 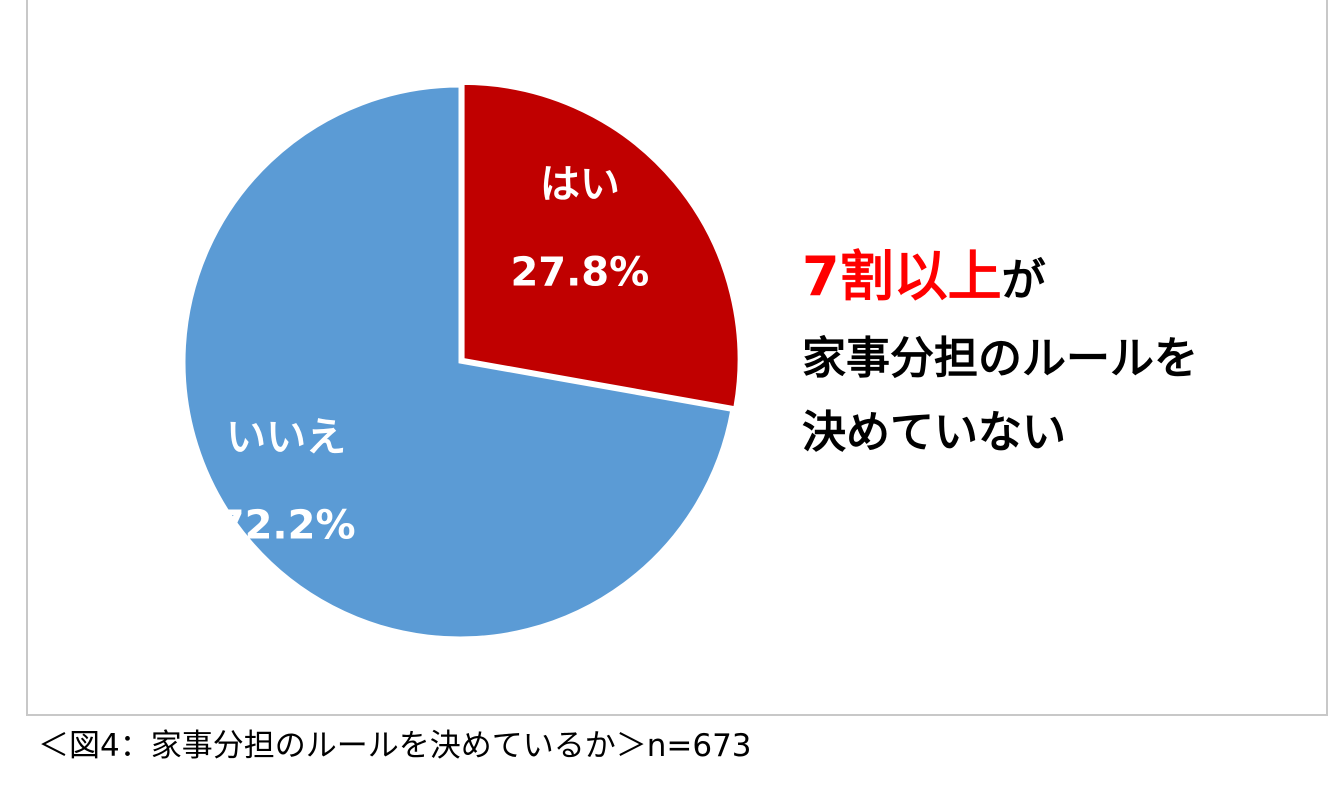 I want to click on annotation-highlight: 7割以上, so click(x=902, y=276).